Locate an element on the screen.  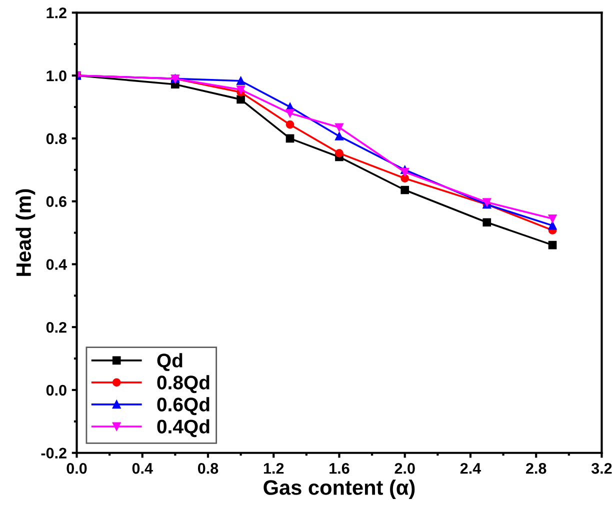
x-tick-label: 1.6 is located at coordinates (340, 468).